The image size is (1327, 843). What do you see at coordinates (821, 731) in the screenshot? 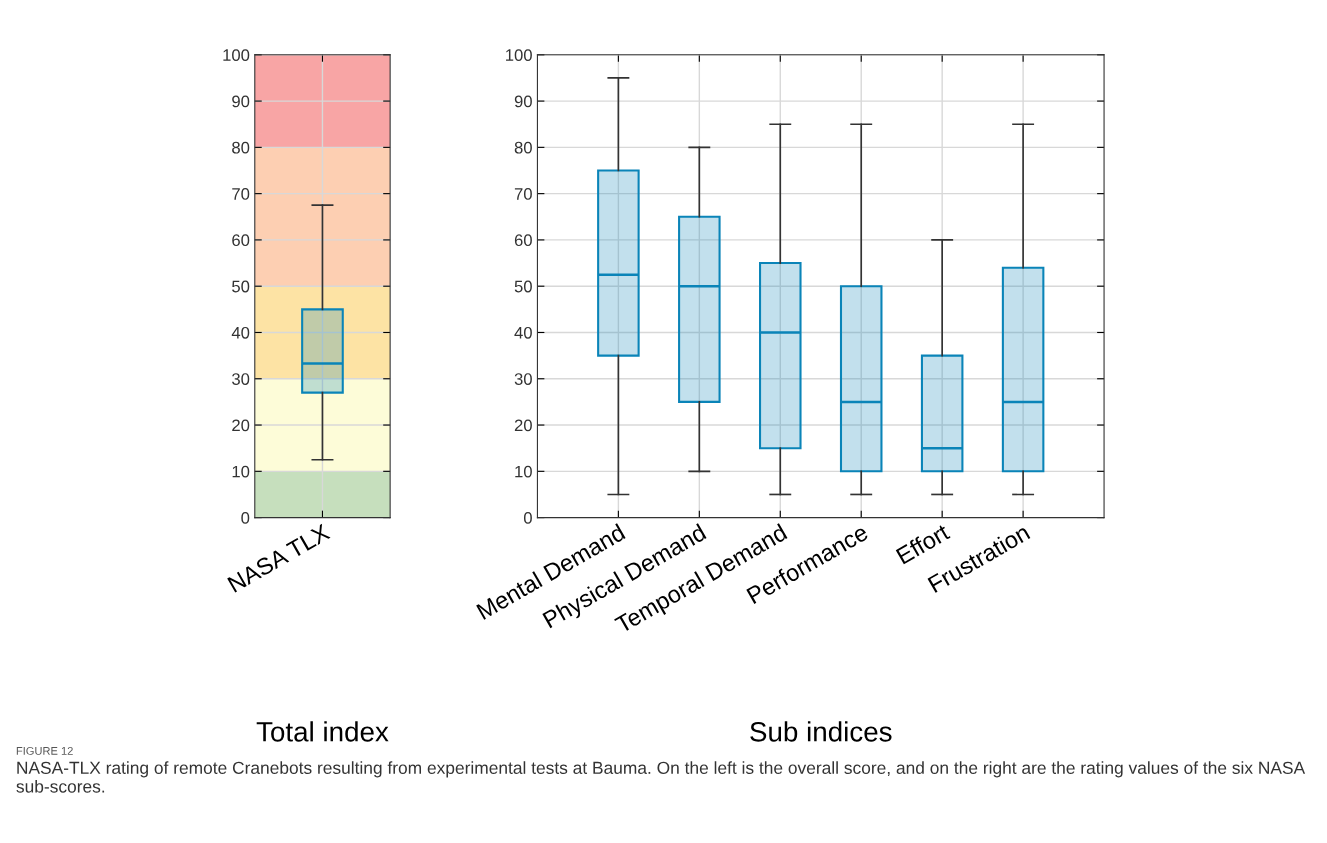
I see `x-axis-title: Sub indices` at bounding box center [821, 731].